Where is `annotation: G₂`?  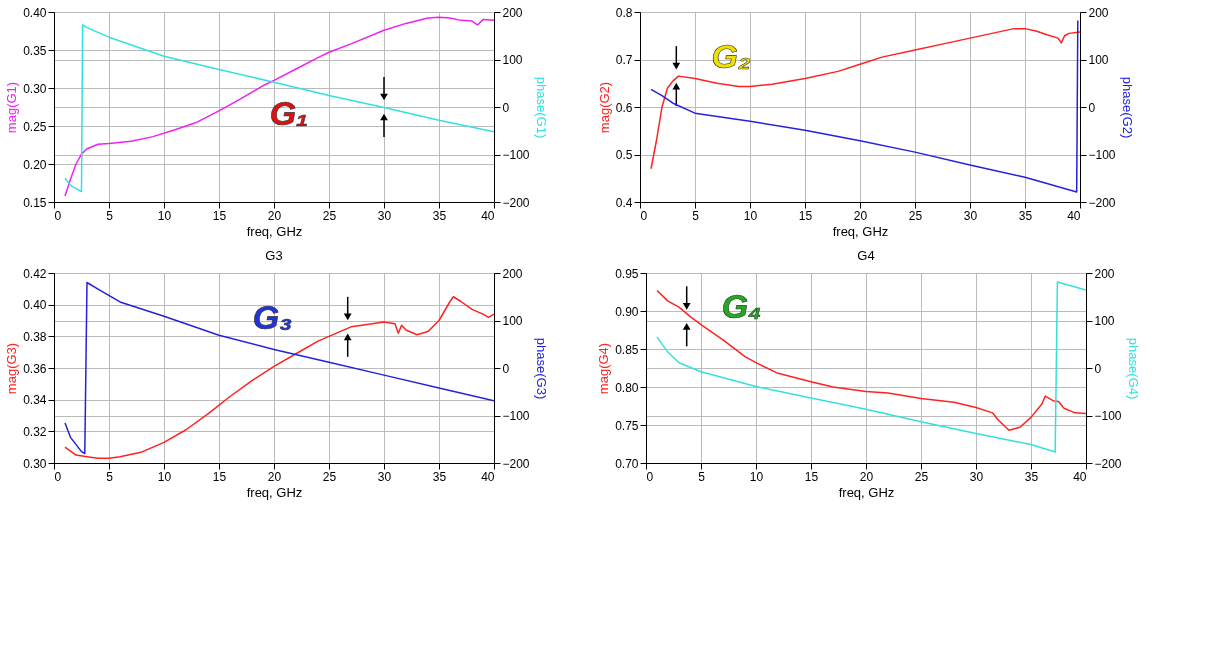 annotation: G₂ is located at coordinates (731, 56).